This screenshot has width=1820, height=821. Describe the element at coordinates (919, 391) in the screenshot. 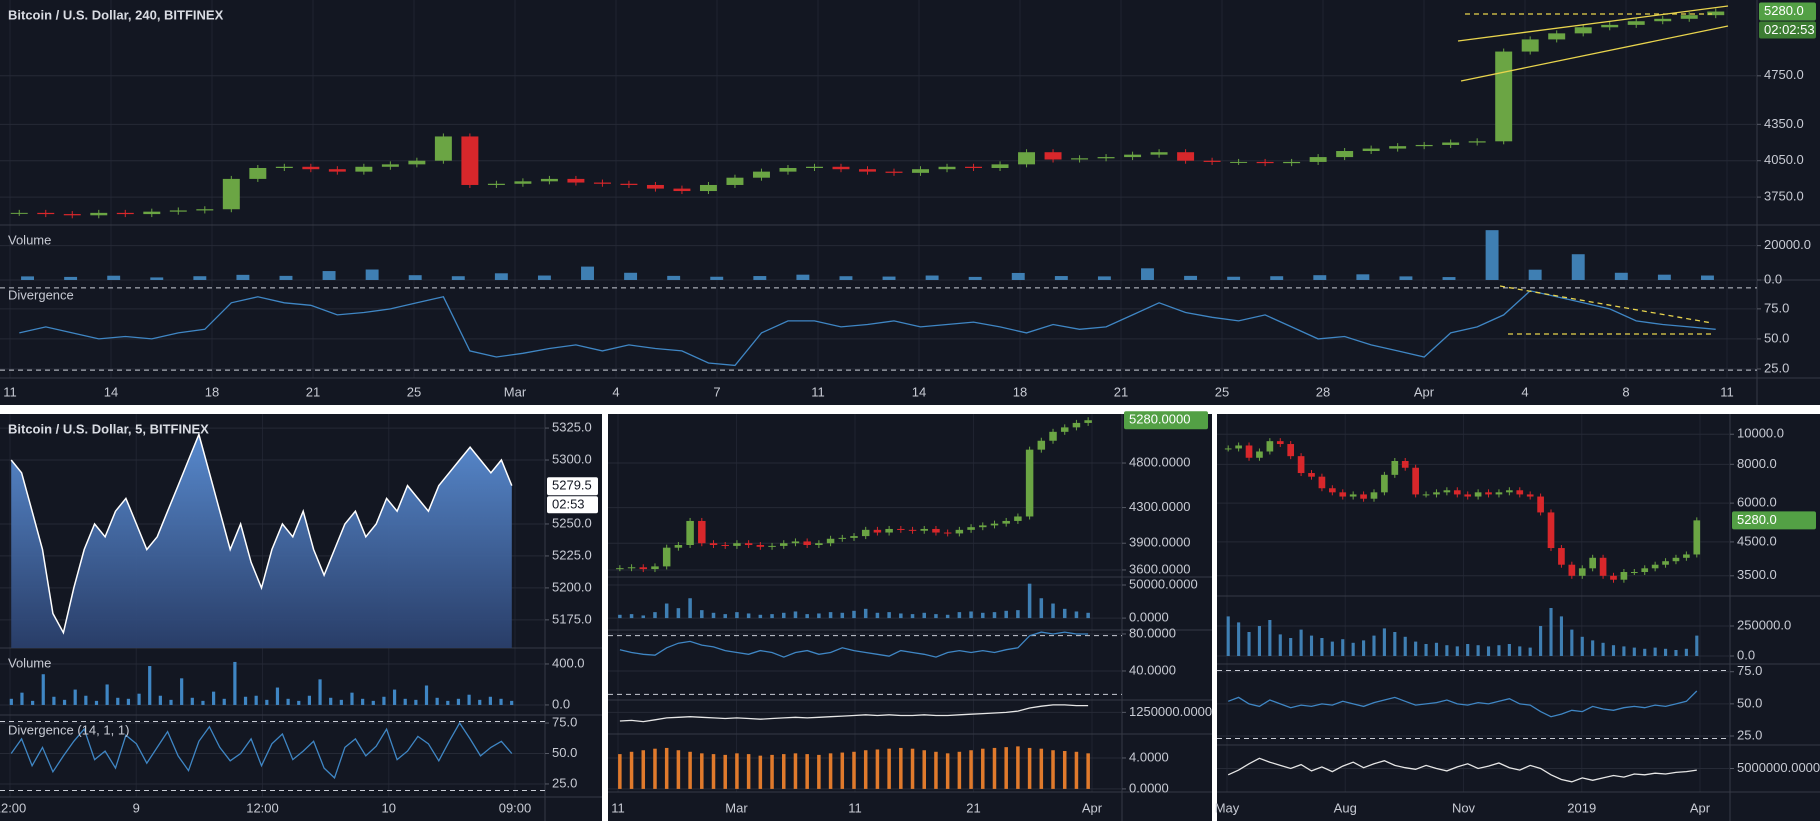

I see `time-label: 14` at that location.